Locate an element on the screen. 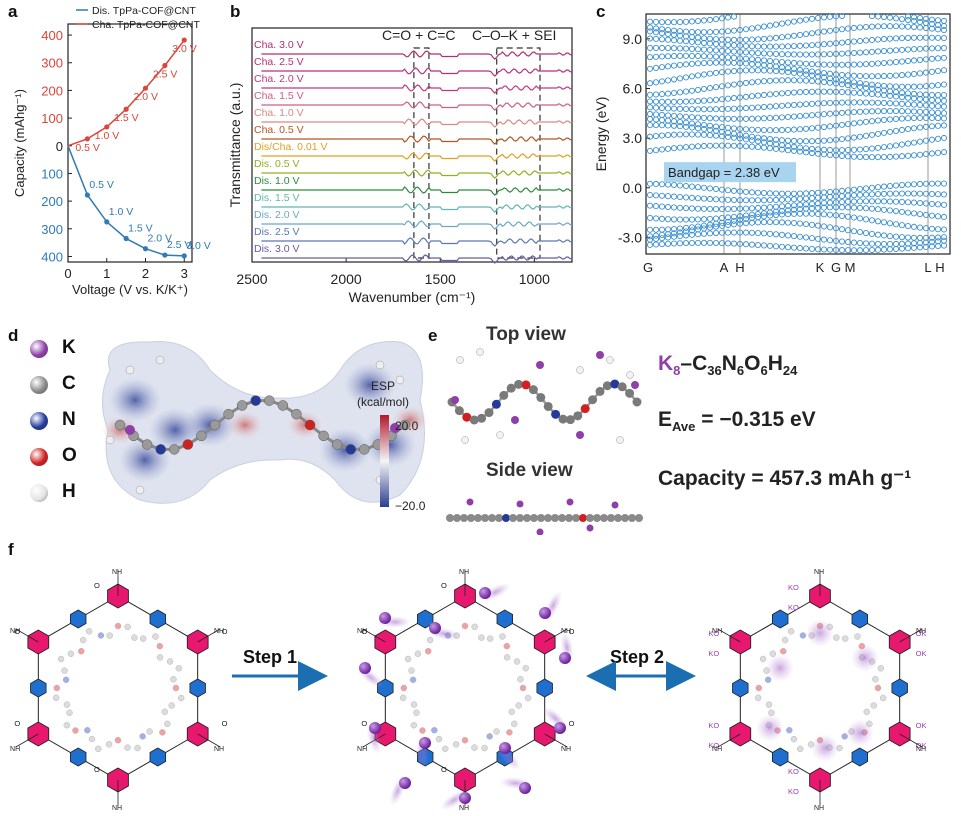  formula-k: K is located at coordinates (666, 363).